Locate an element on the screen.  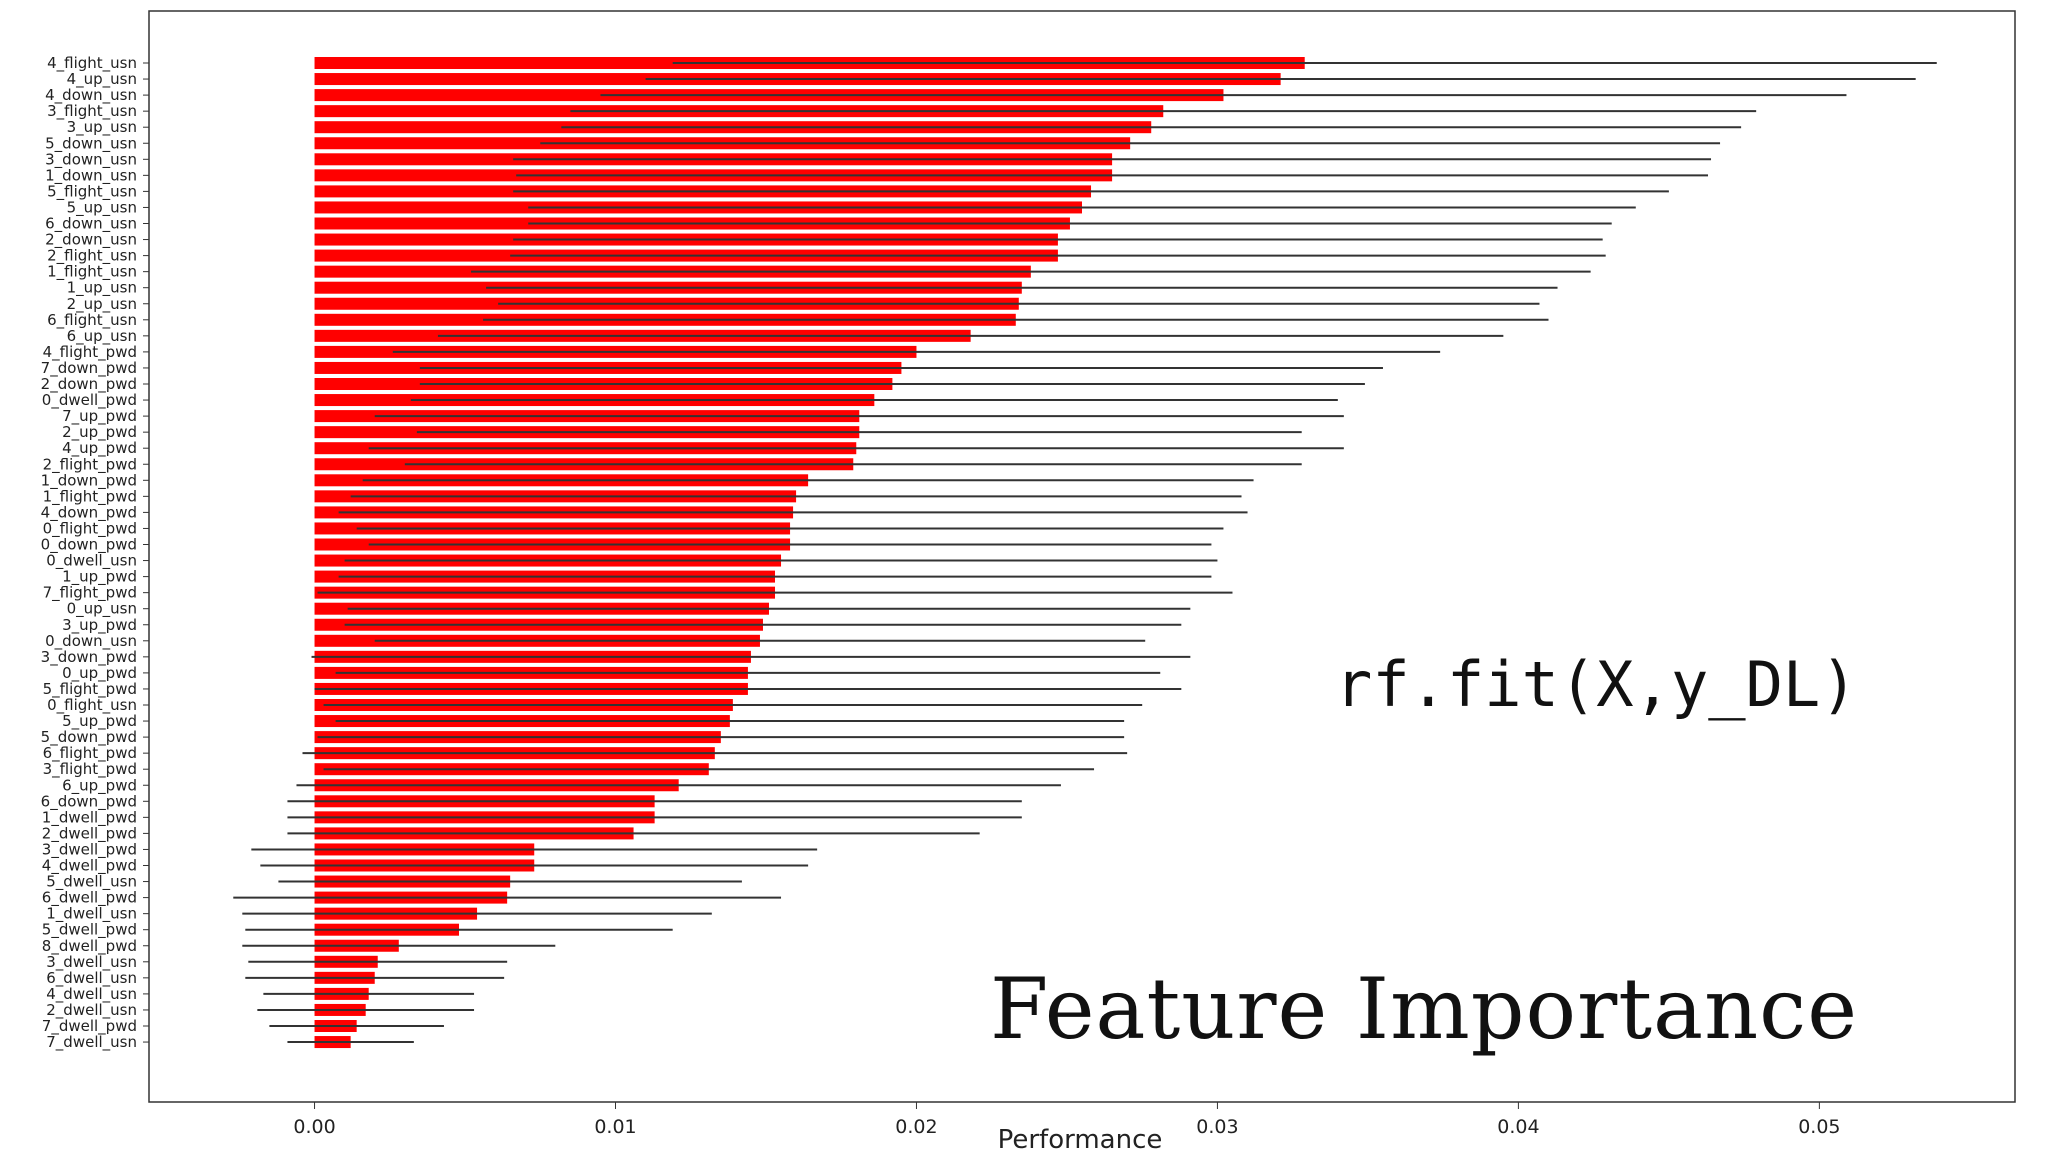
x-tick-label: 0.04 is located at coordinates (1518, 1127).